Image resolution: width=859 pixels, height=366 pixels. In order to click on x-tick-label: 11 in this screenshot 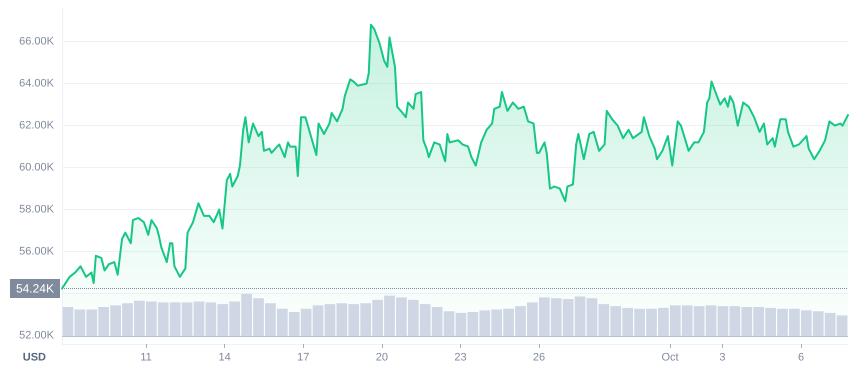, I will do `click(146, 358)`.